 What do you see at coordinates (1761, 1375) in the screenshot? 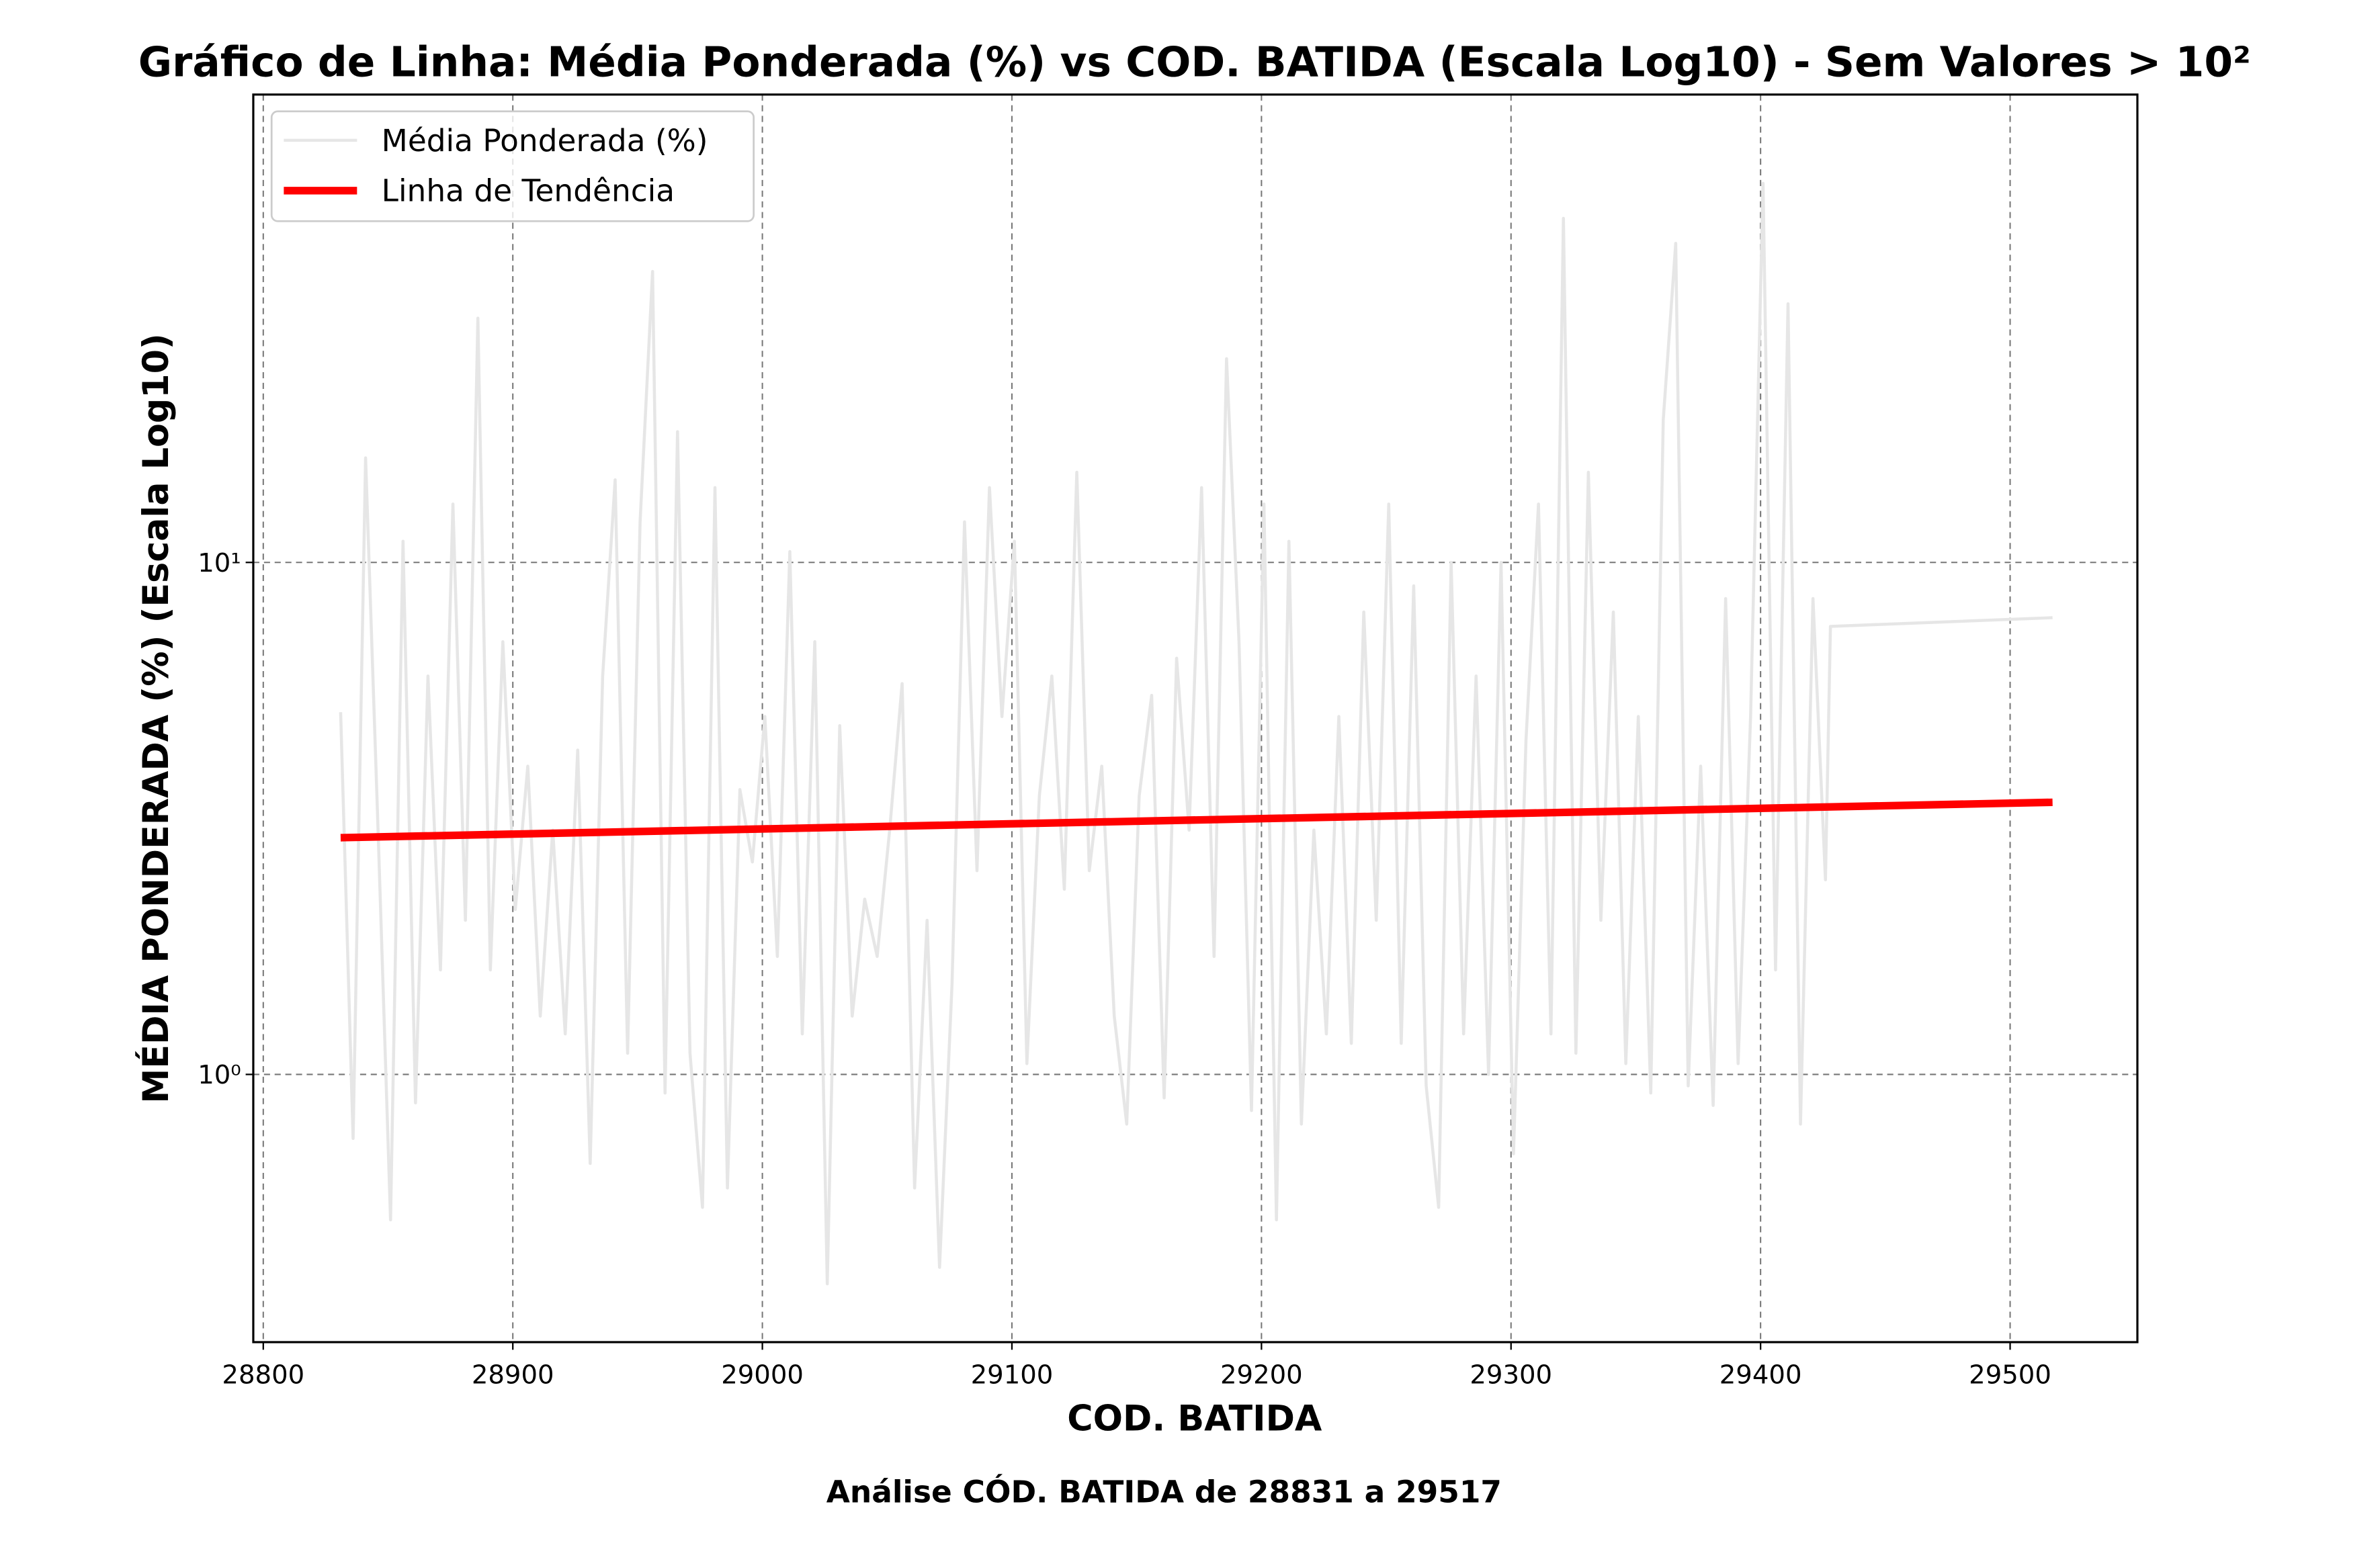
I see `x-tick-label: 29400` at bounding box center [1761, 1375].